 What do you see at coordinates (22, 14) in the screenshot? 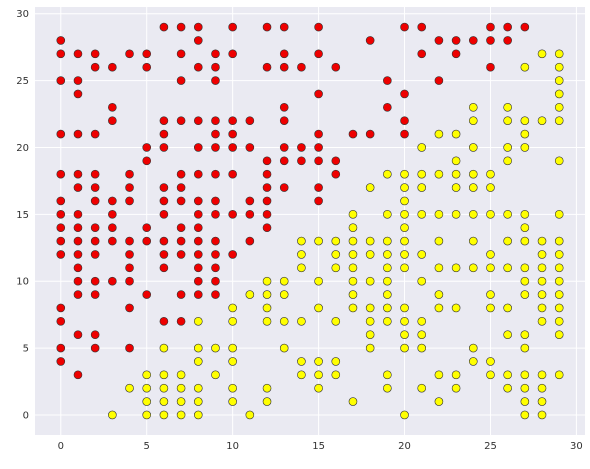
I see `y-tick-label: 30` at bounding box center [22, 14].